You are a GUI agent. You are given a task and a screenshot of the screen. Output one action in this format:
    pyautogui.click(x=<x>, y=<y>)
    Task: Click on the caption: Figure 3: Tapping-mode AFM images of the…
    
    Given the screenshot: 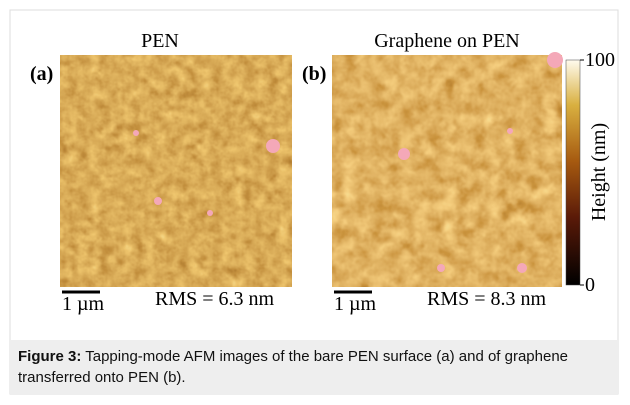 What is the action you would take?
    pyautogui.click(x=314, y=367)
    